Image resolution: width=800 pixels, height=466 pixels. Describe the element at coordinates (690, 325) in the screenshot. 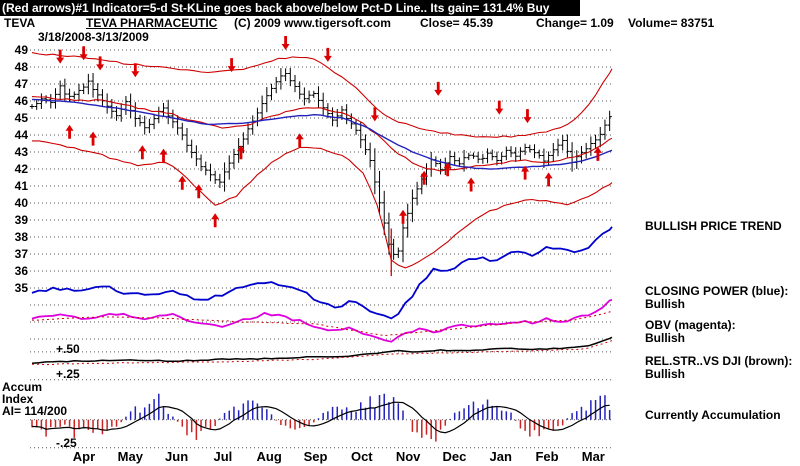

I see `obv-label: OBV (magenta):` at that location.